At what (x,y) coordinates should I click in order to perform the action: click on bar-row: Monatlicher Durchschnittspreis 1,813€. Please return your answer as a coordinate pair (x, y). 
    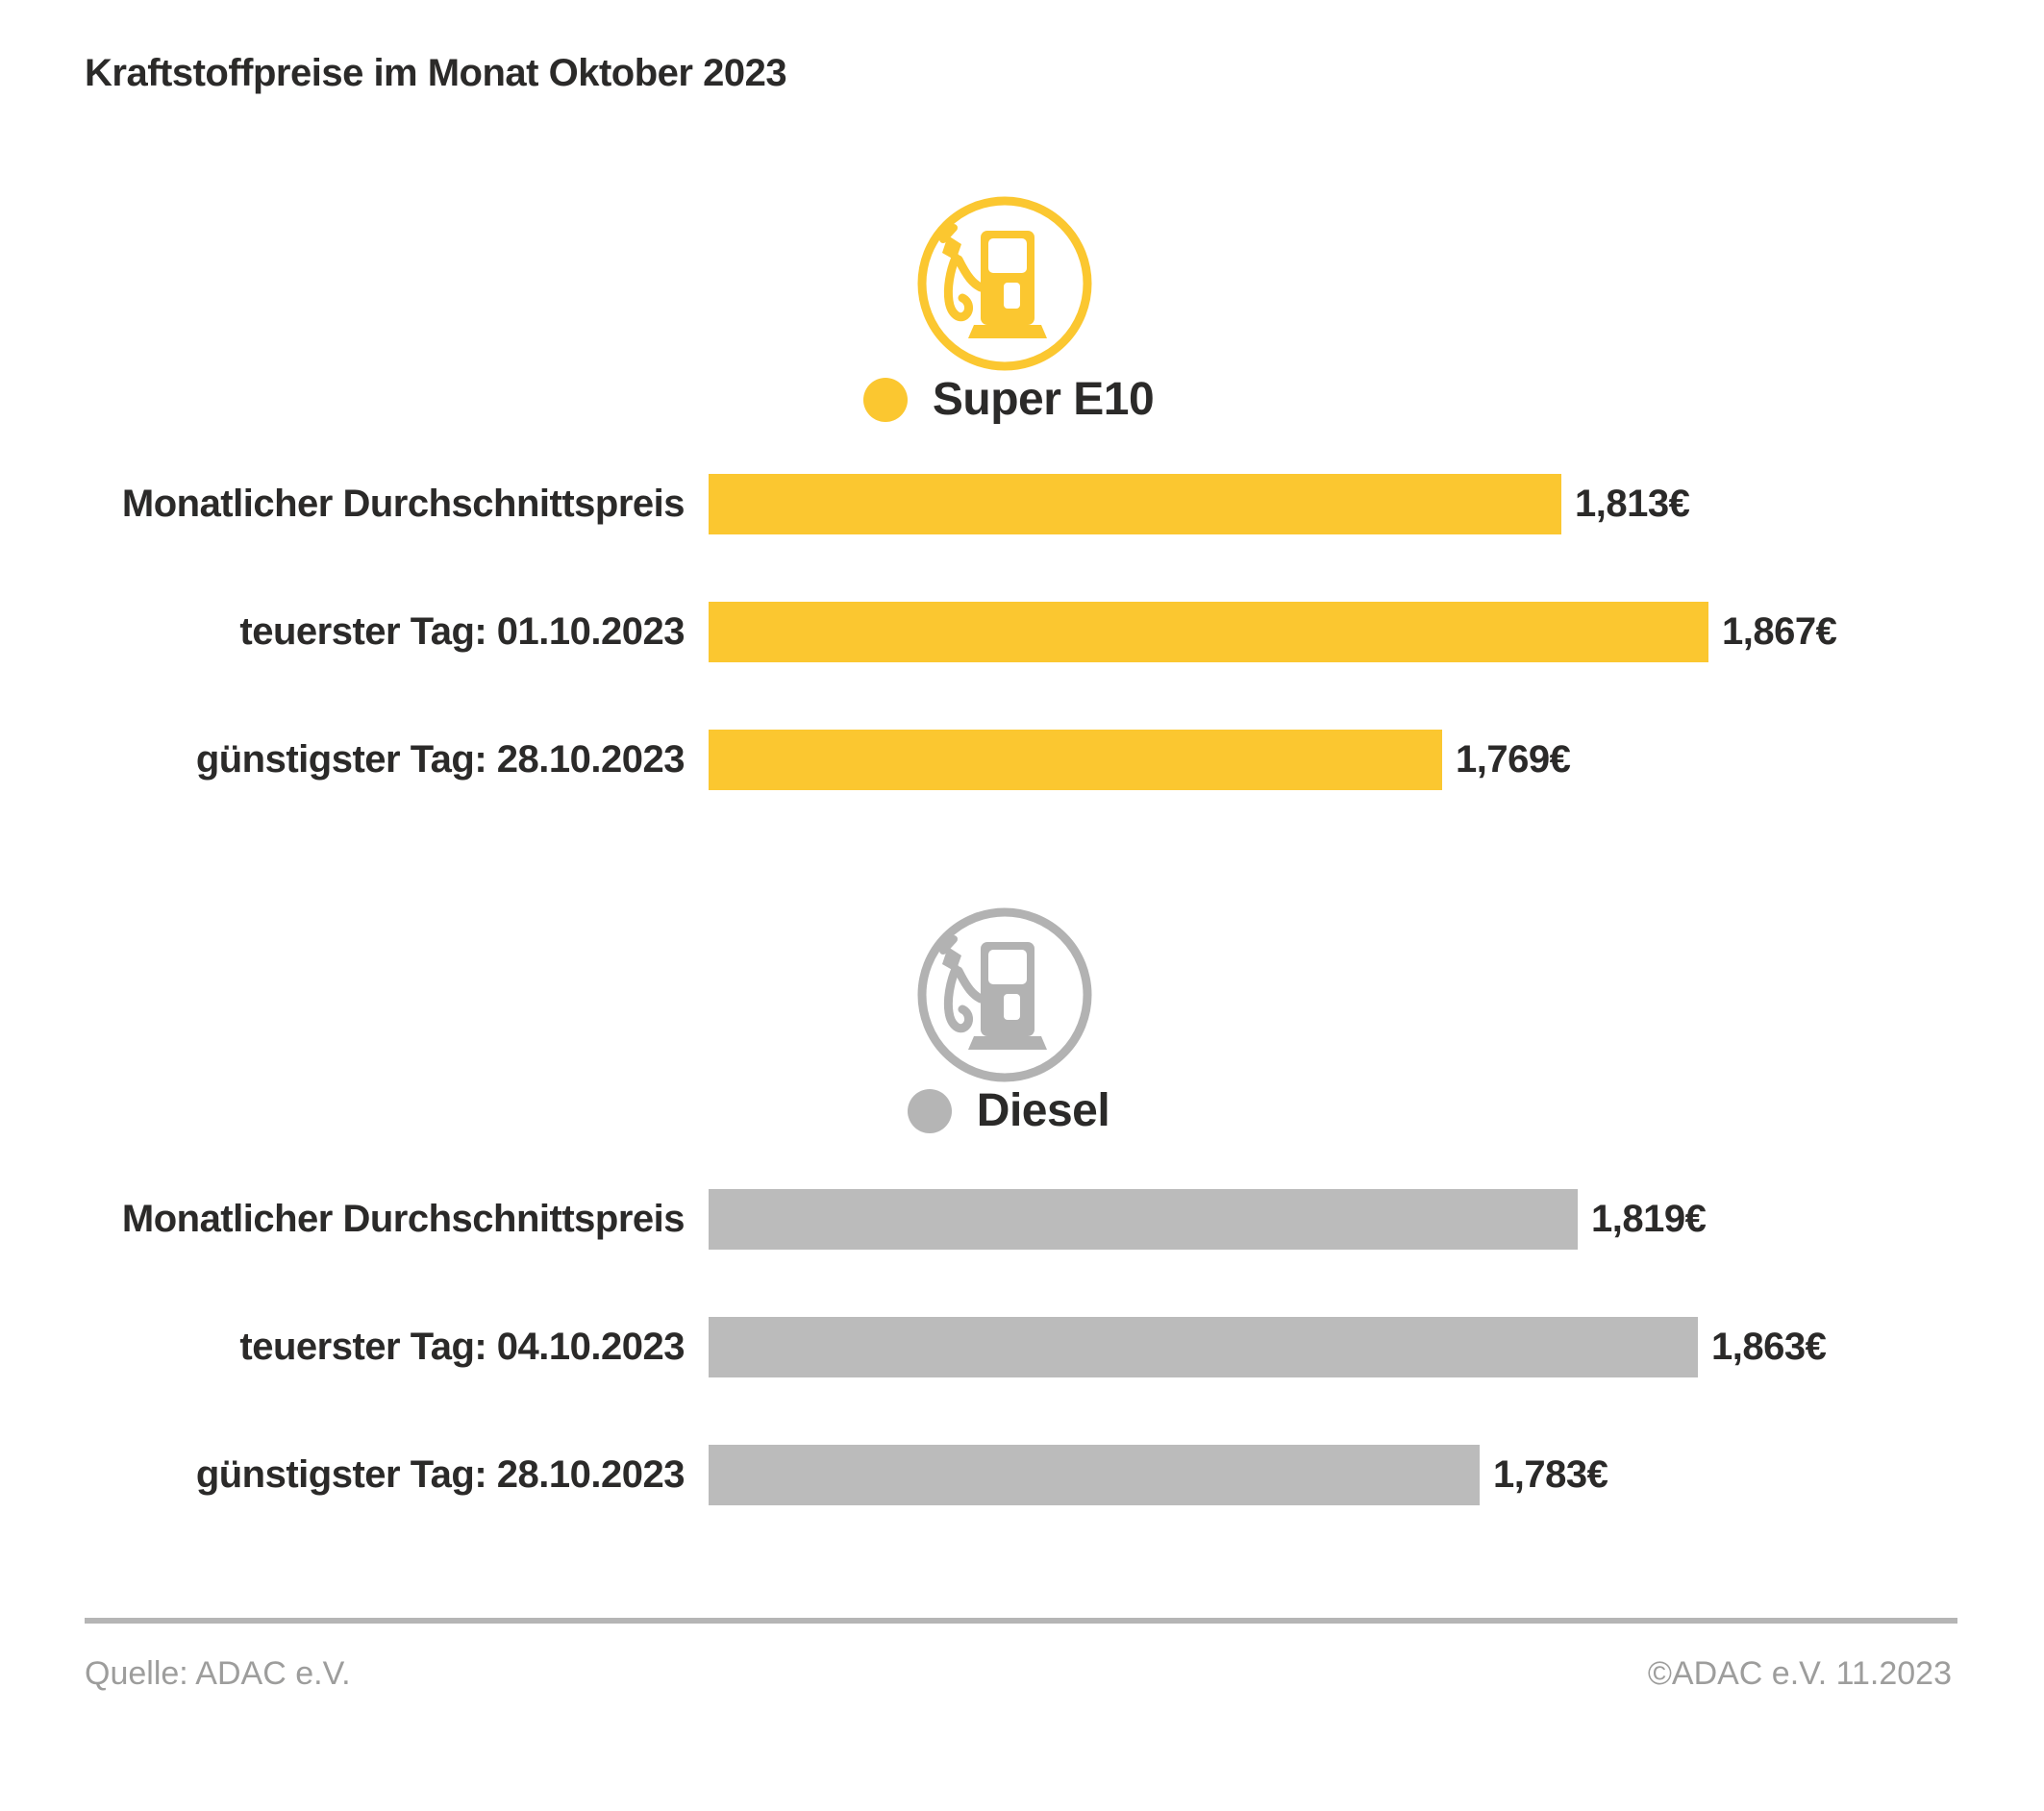
    Looking at the image, I should click on (1022, 504).